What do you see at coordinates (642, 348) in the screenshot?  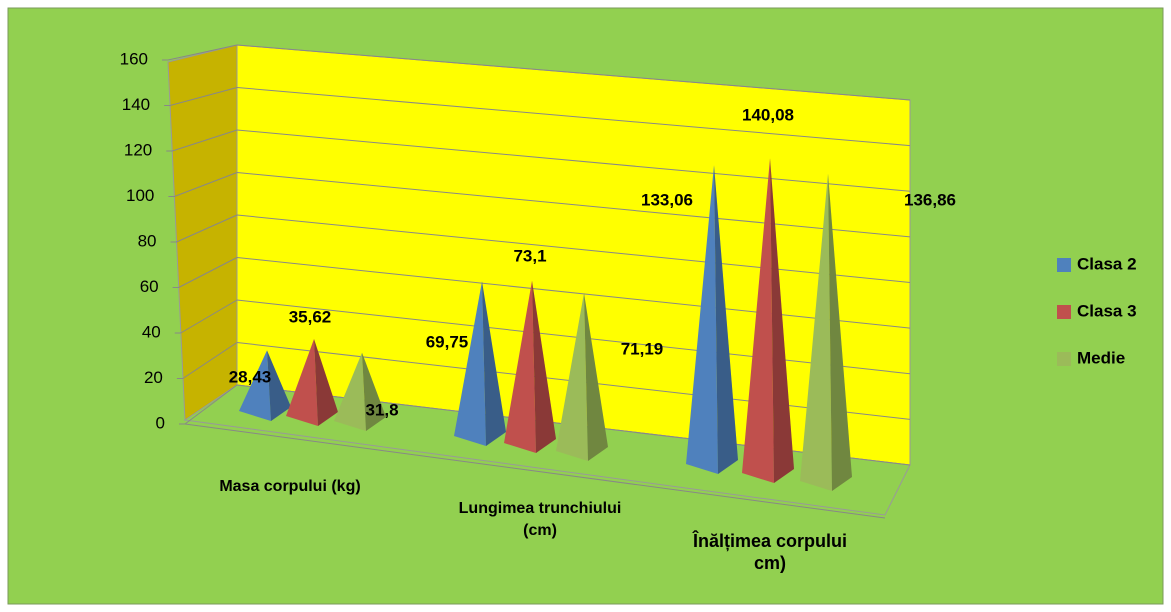 I see `data-label: 71,19` at bounding box center [642, 348].